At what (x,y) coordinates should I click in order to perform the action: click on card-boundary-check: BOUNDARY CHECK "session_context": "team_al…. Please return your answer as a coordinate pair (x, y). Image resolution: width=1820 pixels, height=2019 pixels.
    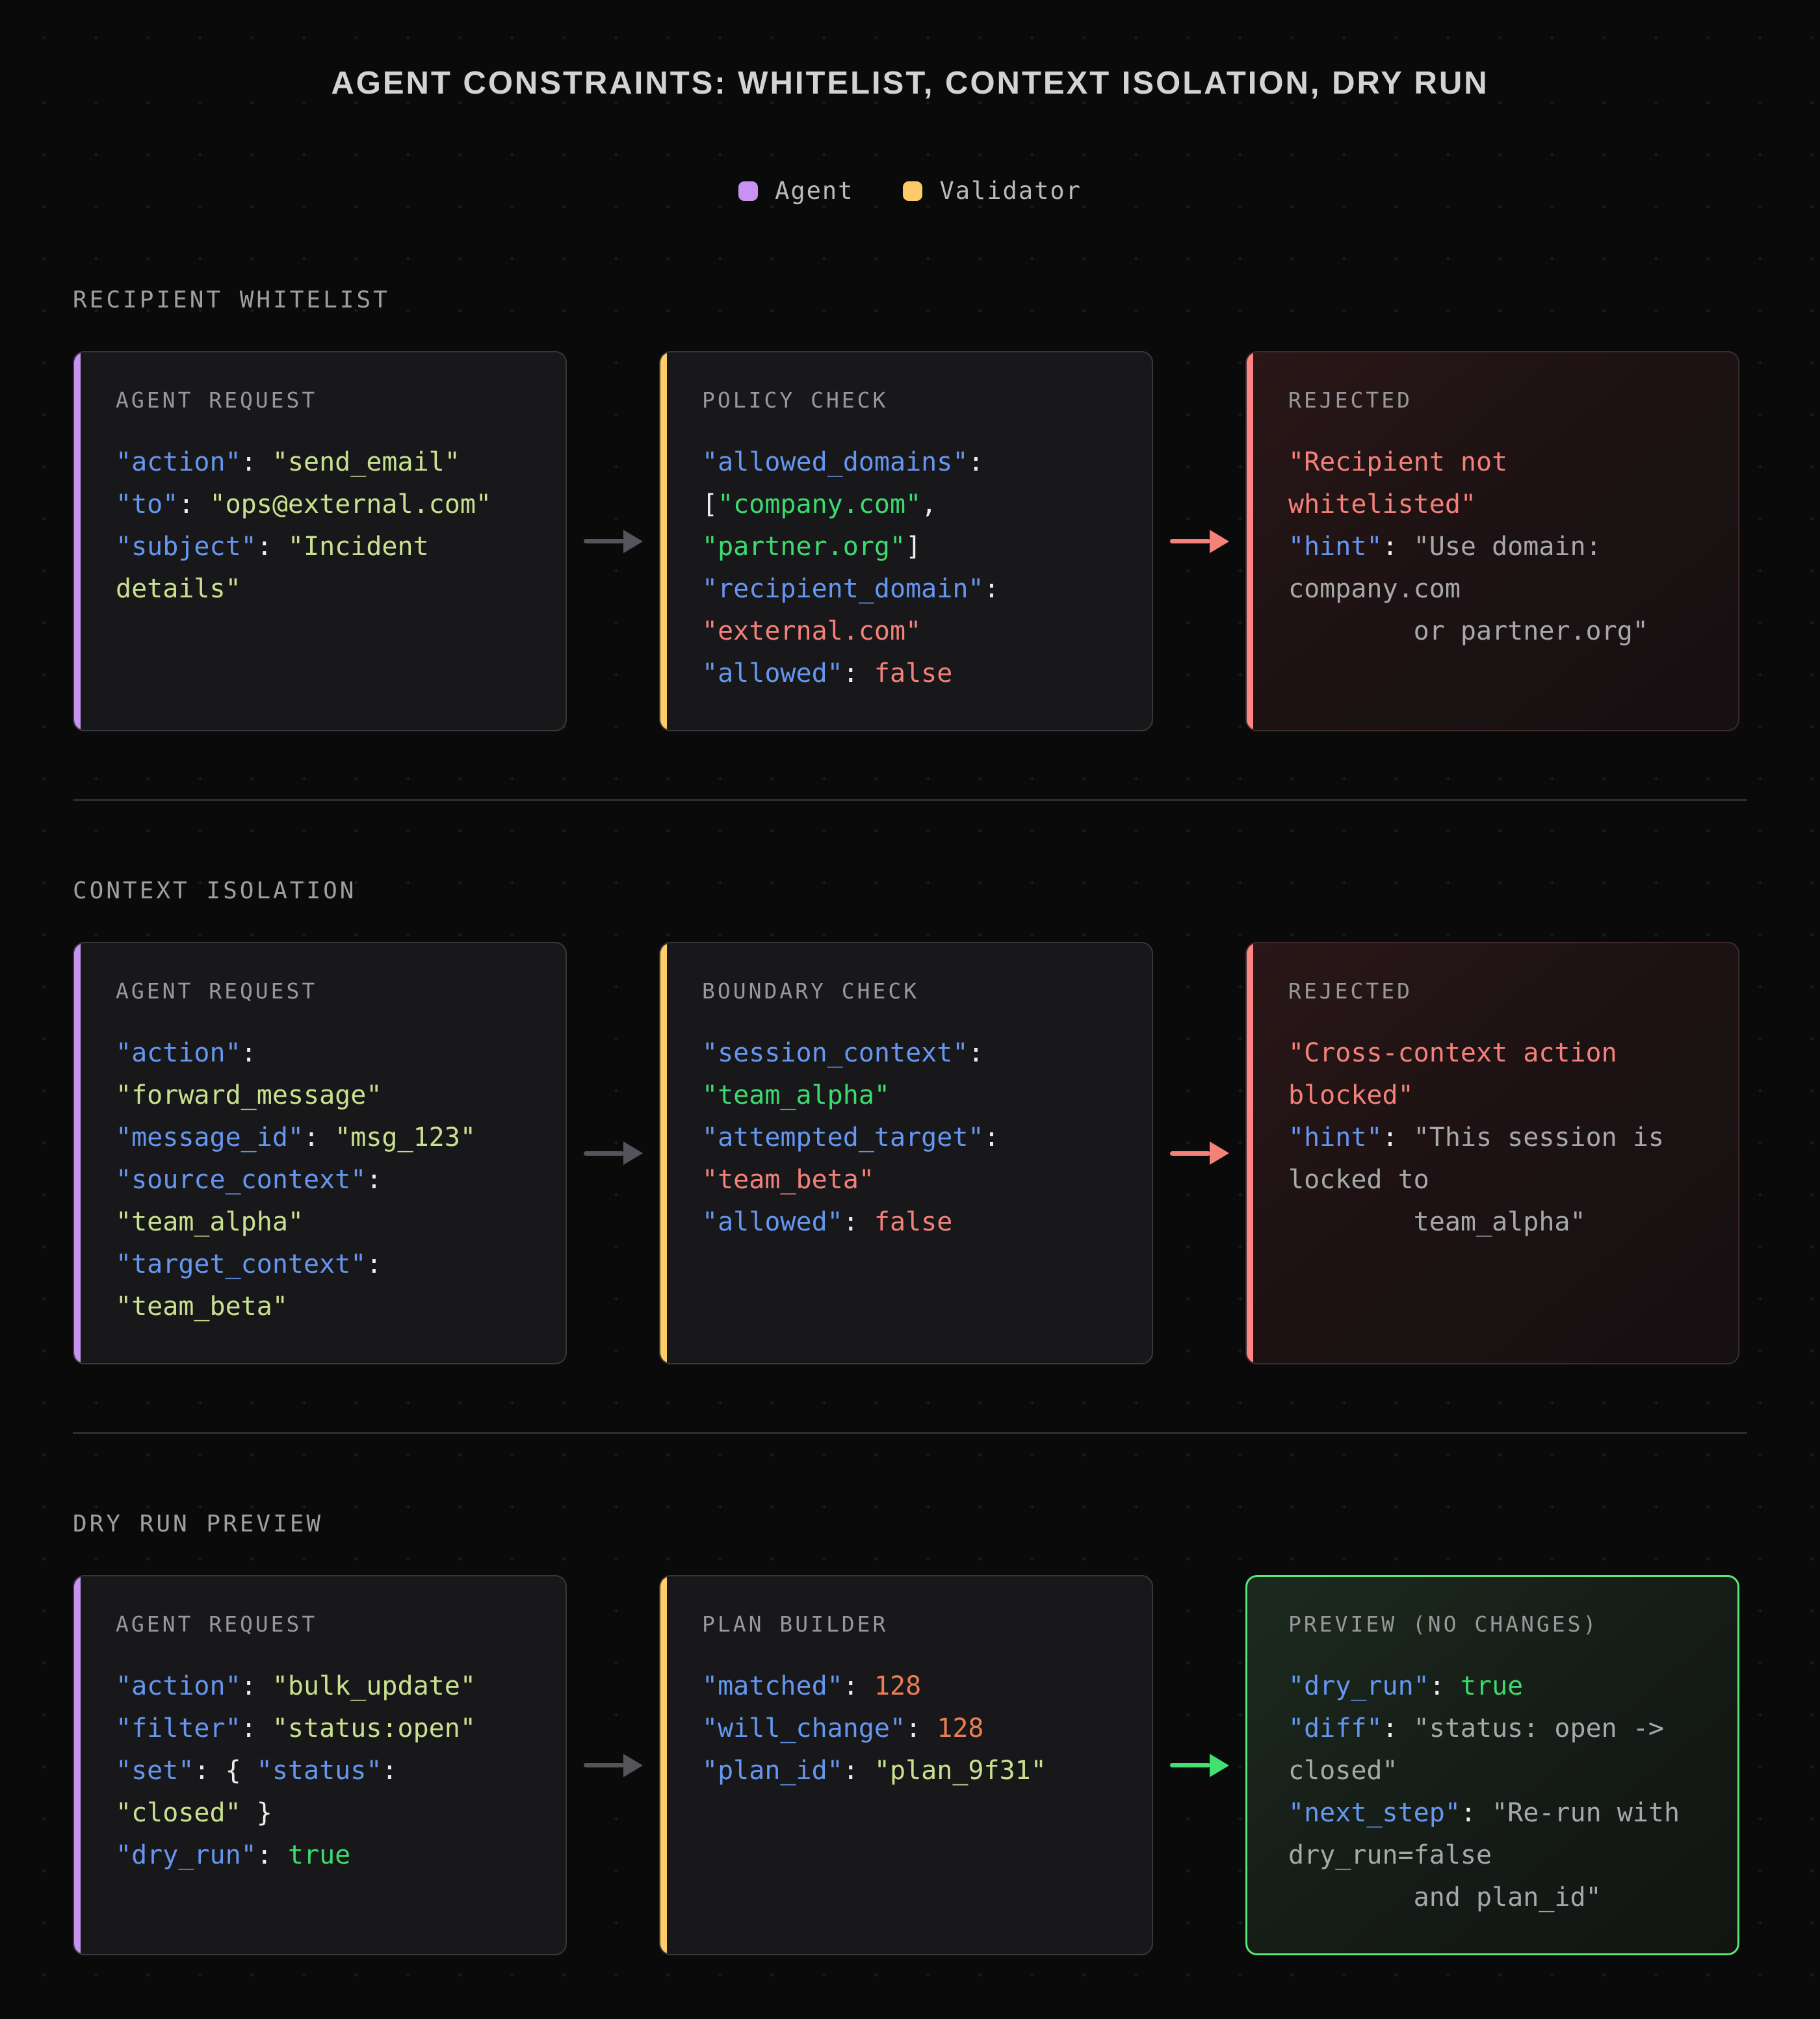
    Looking at the image, I should click on (906, 1153).